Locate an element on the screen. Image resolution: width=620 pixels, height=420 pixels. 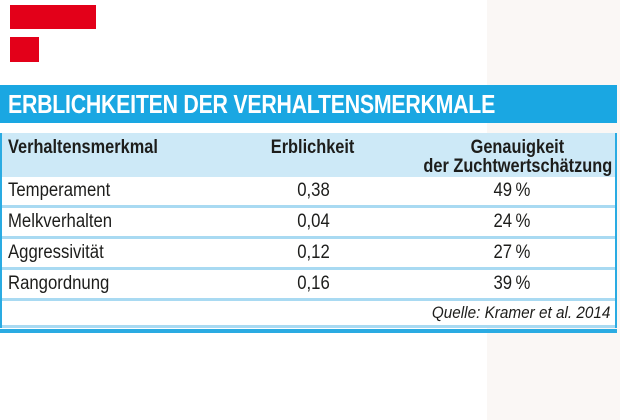
cell-erblichkeit: 0,12 is located at coordinates (313, 252).